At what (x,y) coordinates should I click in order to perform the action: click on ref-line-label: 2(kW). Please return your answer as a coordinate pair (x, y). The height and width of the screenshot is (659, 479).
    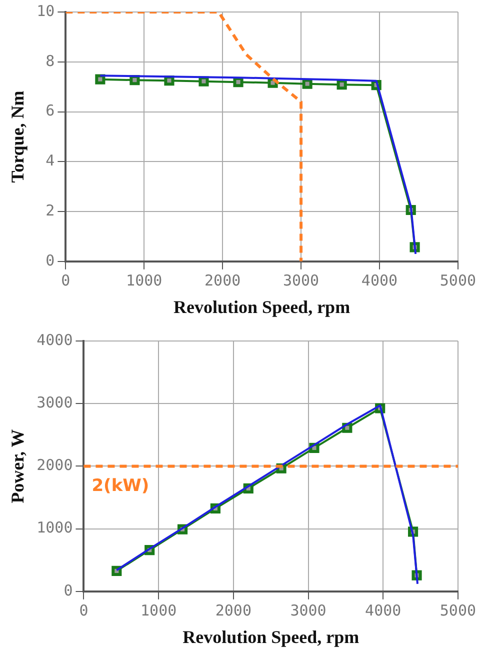
    Looking at the image, I should click on (121, 486).